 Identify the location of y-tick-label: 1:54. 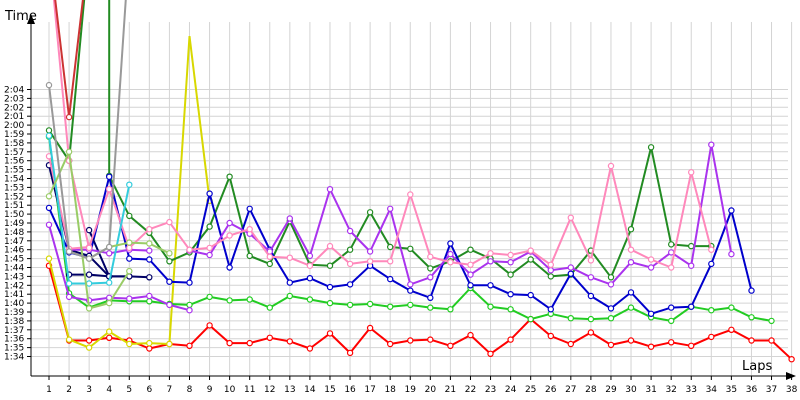
(14, 180).